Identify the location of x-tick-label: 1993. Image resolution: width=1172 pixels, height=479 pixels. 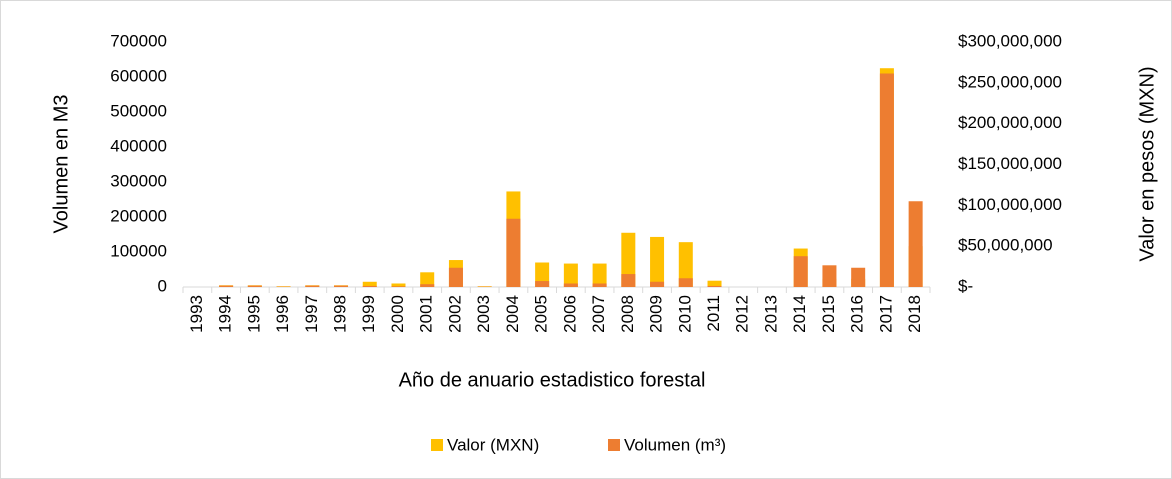
(196, 314).